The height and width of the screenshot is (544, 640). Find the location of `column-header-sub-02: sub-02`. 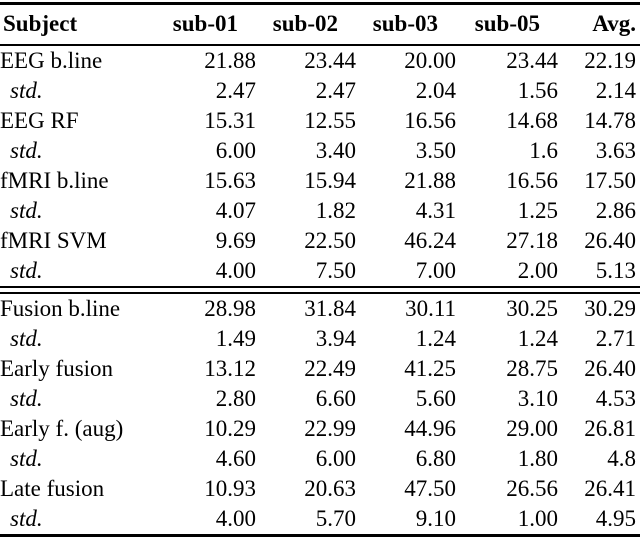

column-header-sub-02: sub-02 is located at coordinates (305, 24).